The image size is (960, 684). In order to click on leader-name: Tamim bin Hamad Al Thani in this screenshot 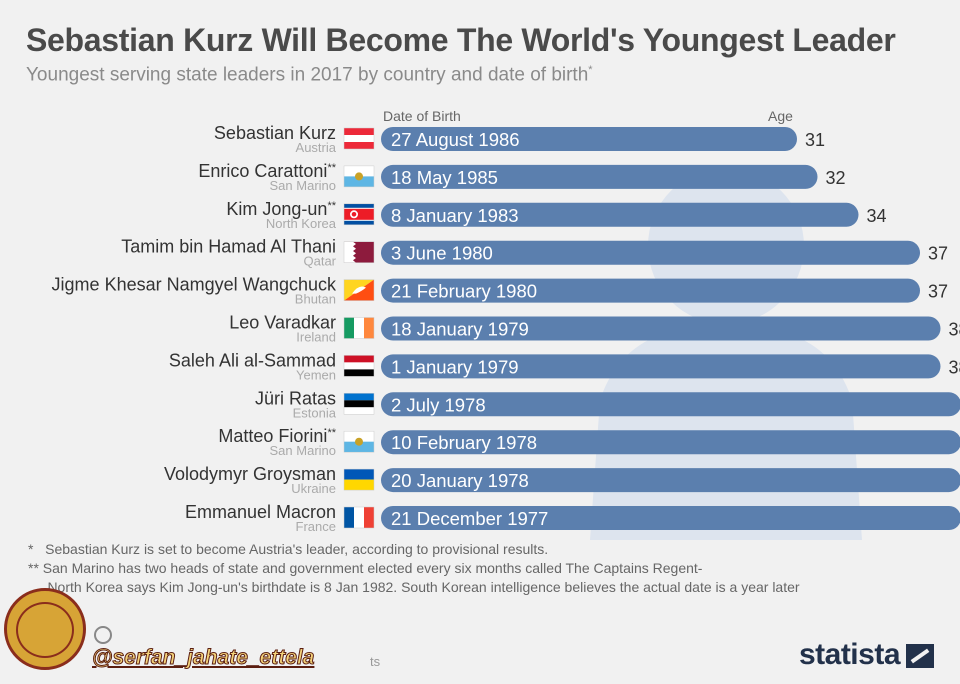, I will do `click(228, 247)`.